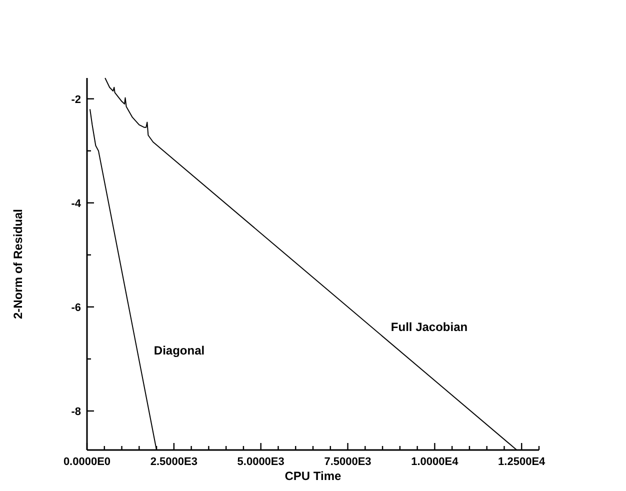  Describe the element at coordinates (179, 351) in the screenshot. I see `series-label: Diagonal` at that location.